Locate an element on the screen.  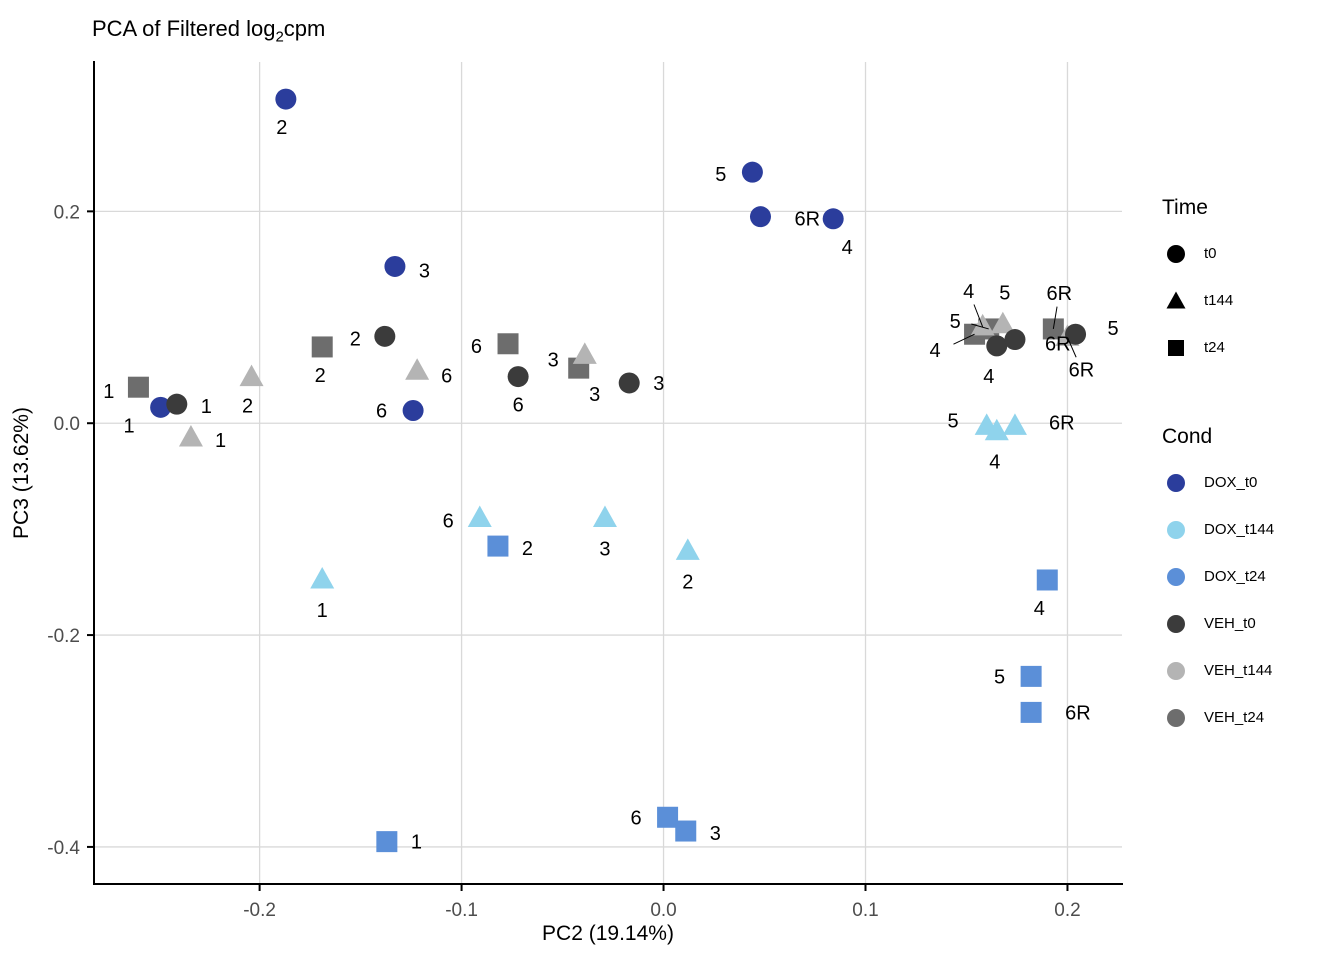
point-label-VEH_t0-2: 2 is located at coordinates (355, 339).